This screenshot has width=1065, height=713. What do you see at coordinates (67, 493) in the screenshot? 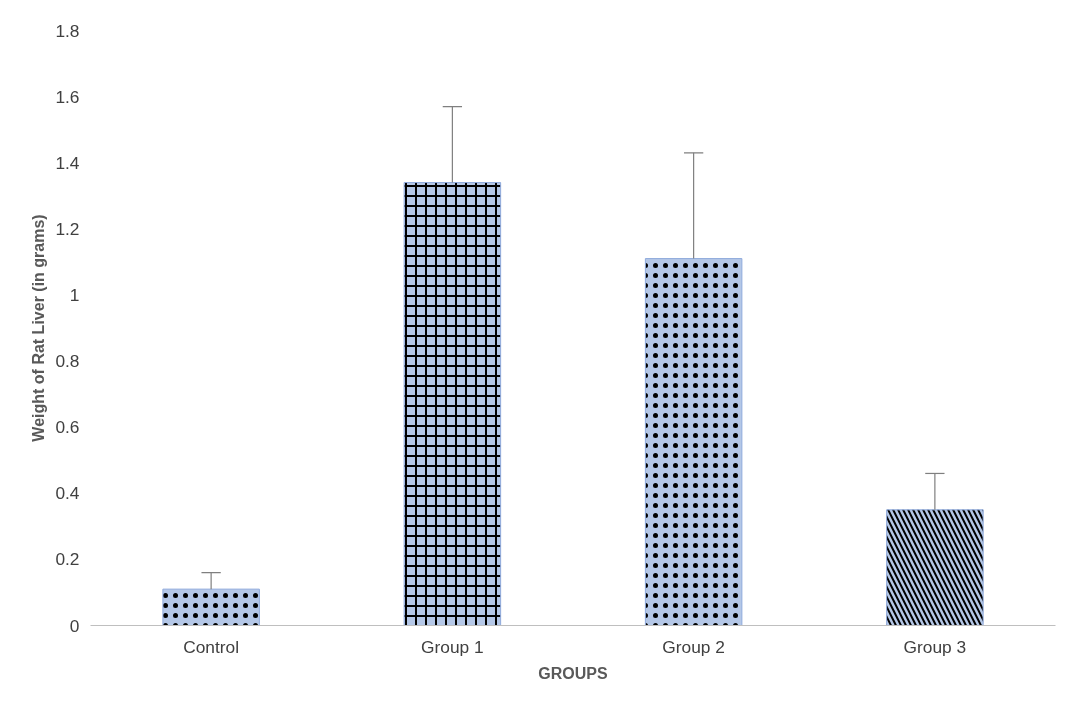
I see `y-tick-label: 0.4` at bounding box center [67, 493].